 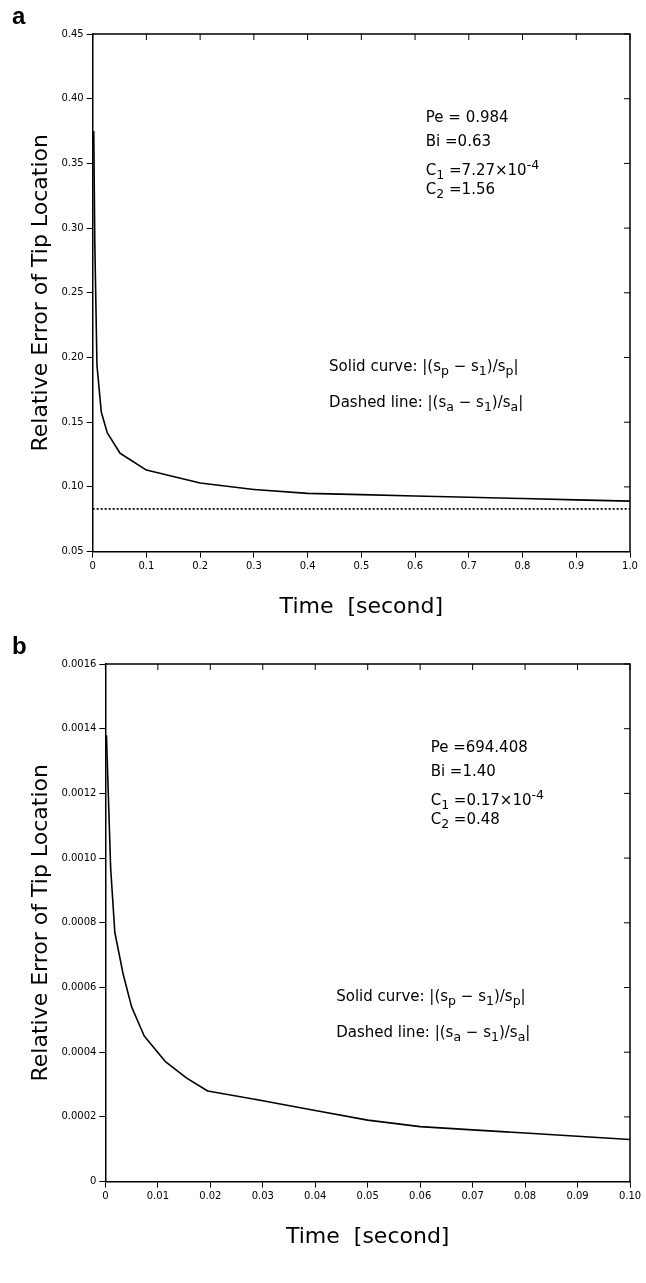 I want to click on x-tick-label: 0.05, so click(x=367, y=1196).